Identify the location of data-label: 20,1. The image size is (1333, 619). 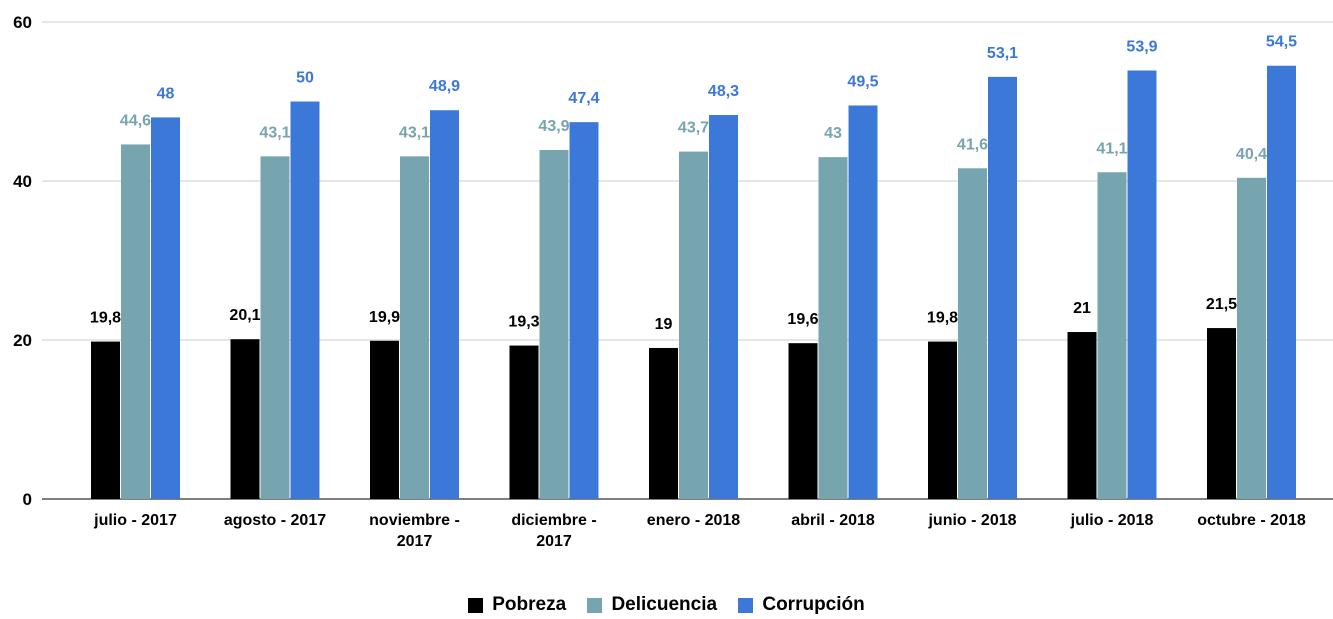
(244, 315).